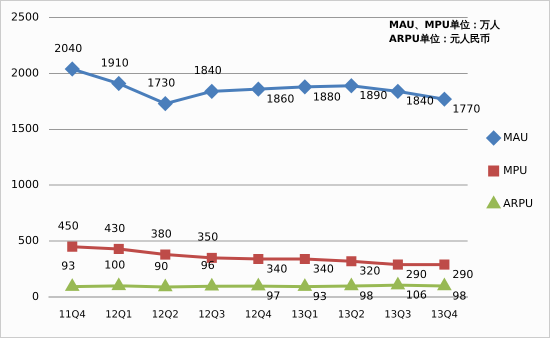 The height and width of the screenshot is (338, 550). What do you see at coordinates (161, 266) in the screenshot?
I see `data-label: 90` at bounding box center [161, 266].